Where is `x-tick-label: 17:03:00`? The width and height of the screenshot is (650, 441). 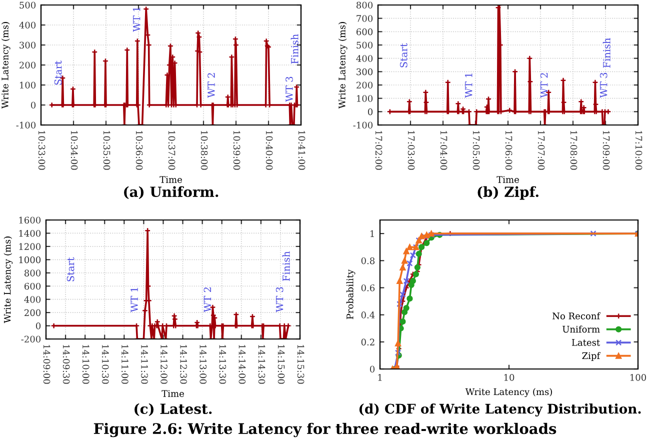 x-tick-label: 17:03:00 is located at coordinates (411, 150).